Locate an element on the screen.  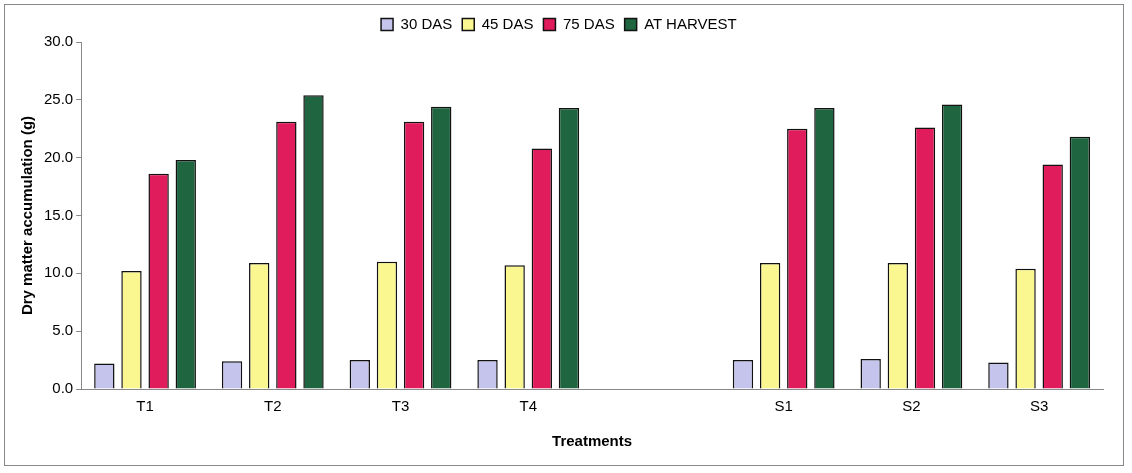
y-tick-label: 10.0 is located at coordinates (58, 272).